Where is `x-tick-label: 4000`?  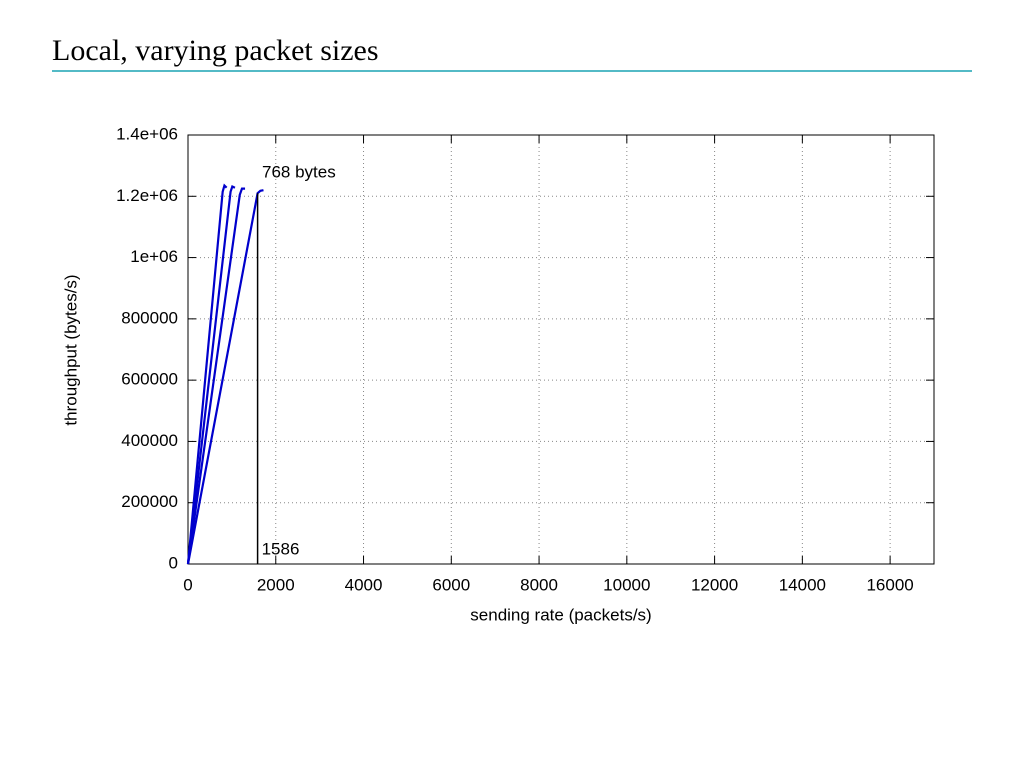
x-tick-label: 4000 is located at coordinates (364, 584).